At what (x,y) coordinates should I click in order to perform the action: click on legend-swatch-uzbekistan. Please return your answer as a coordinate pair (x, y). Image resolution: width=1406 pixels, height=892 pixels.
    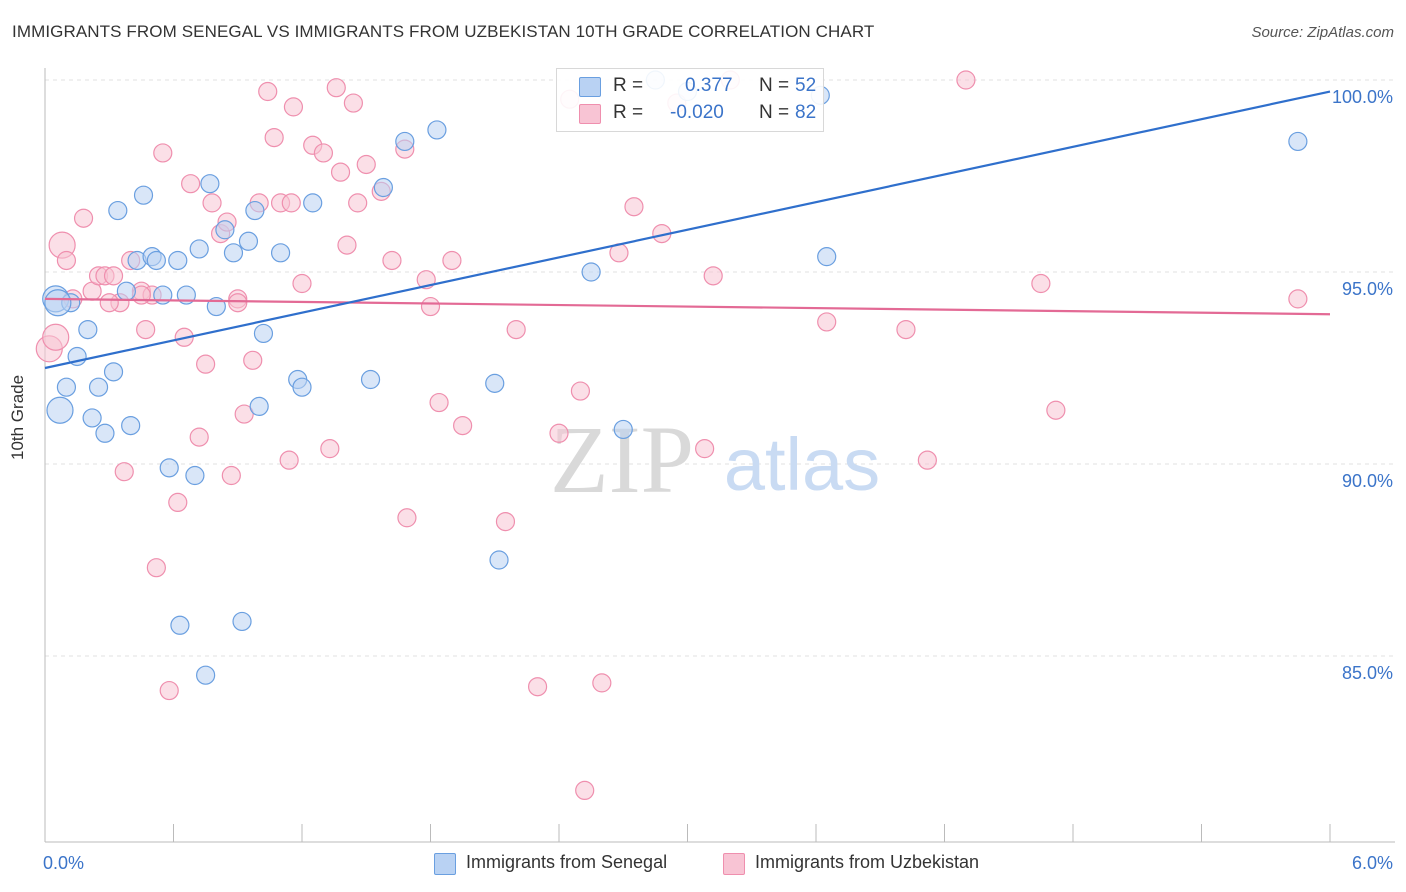
    Looking at the image, I should click on (590, 114).